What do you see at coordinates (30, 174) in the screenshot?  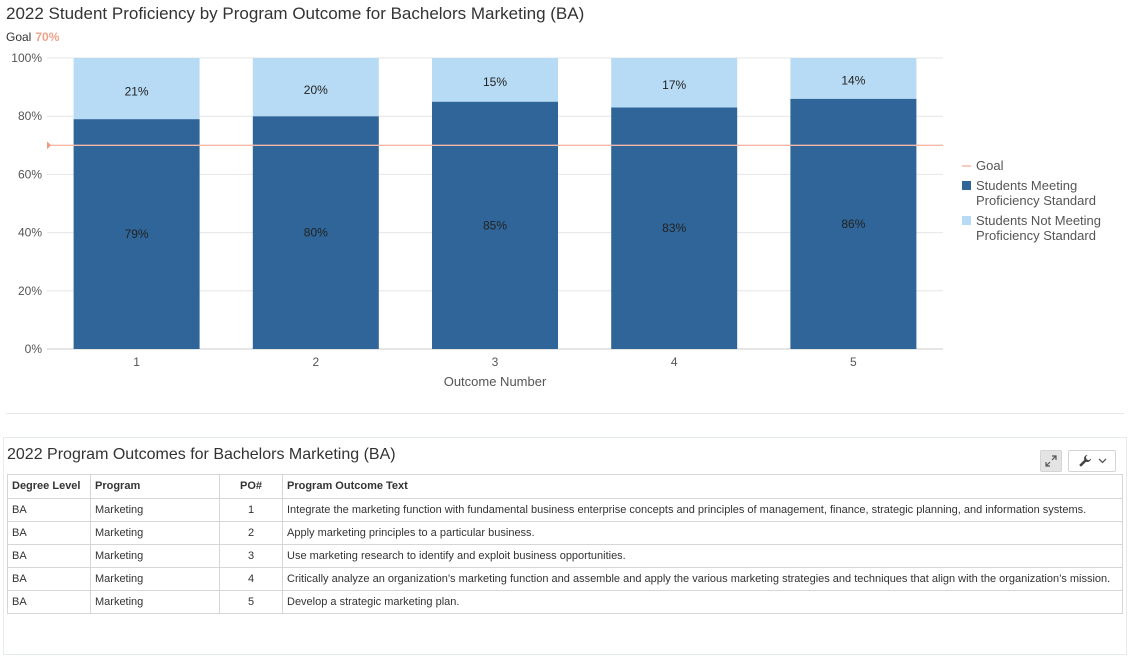 I see `y-tick-label: 60%` at bounding box center [30, 174].